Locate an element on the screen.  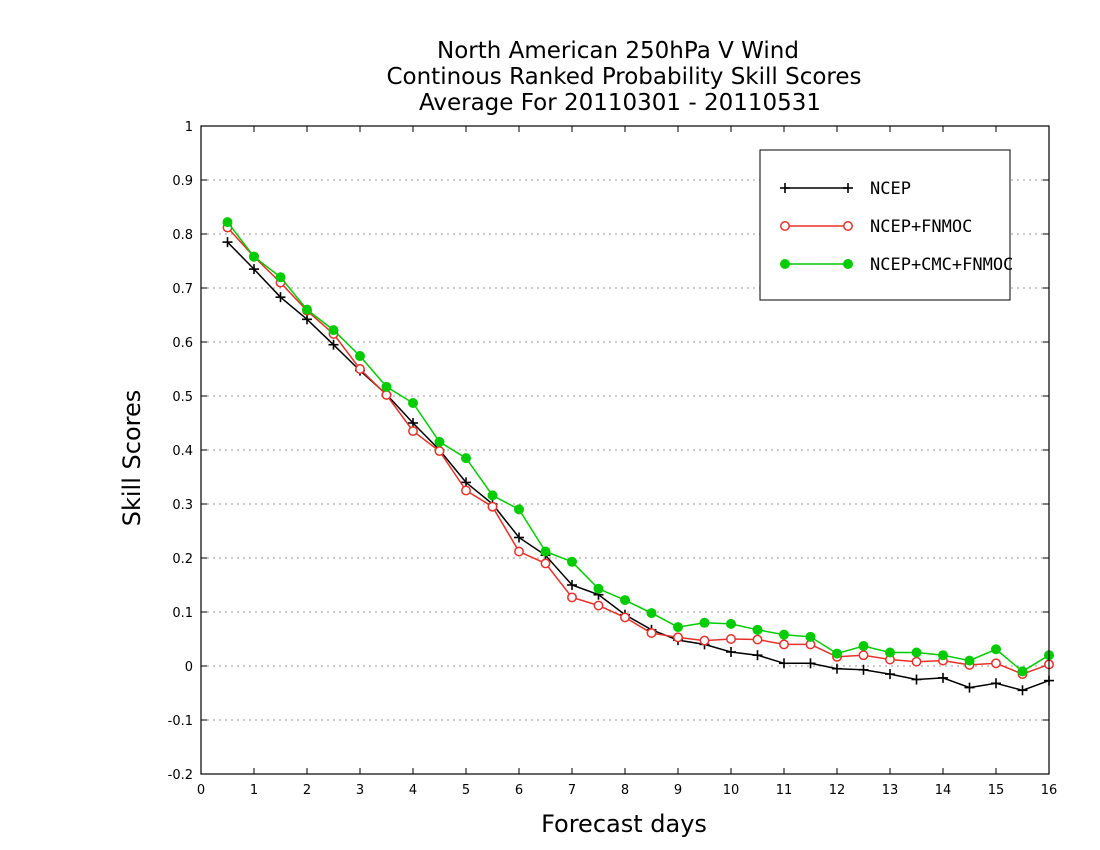
x-tick-label: 13 is located at coordinates (890, 790).